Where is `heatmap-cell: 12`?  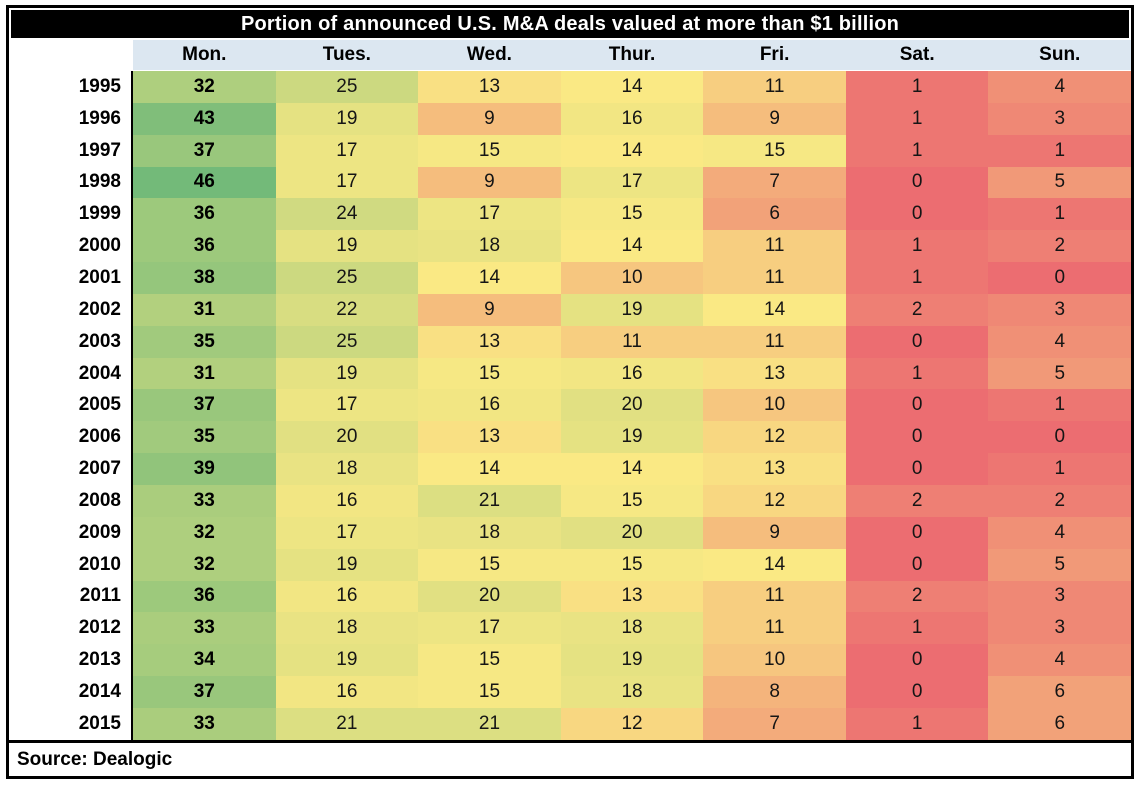 heatmap-cell: 12 is located at coordinates (632, 723).